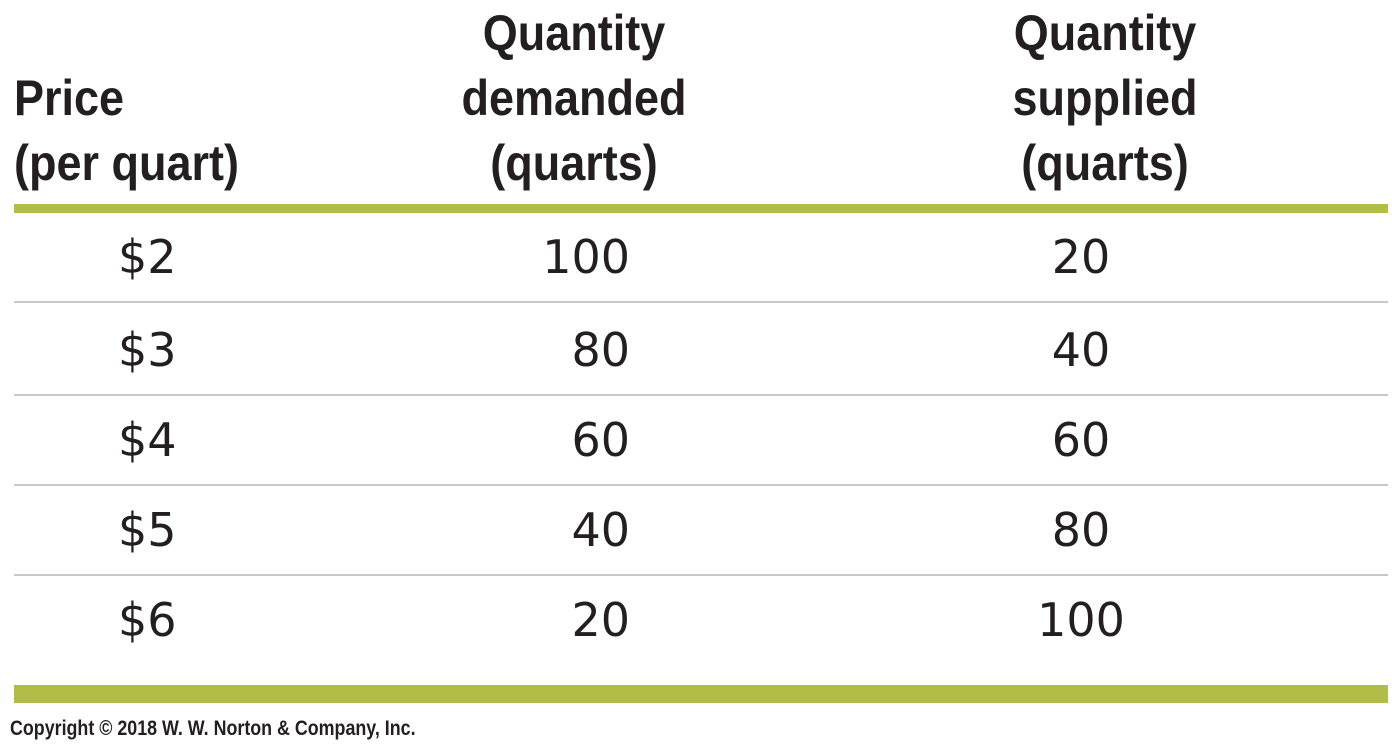 The width and height of the screenshot is (1400, 748). Describe the element at coordinates (1105, 98) in the screenshot. I see `header-quantity-supplied: Quantity supplied (quarts)` at that location.